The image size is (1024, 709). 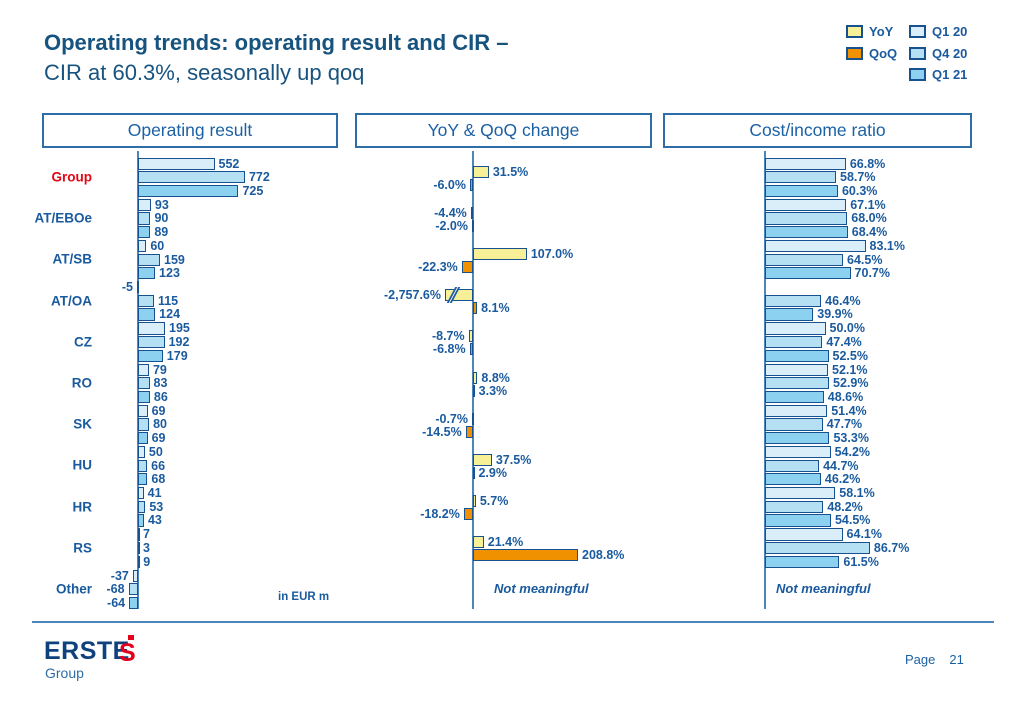 What do you see at coordinates (474, 501) in the screenshot?
I see `bar-chg-hr-yoy` at bounding box center [474, 501].